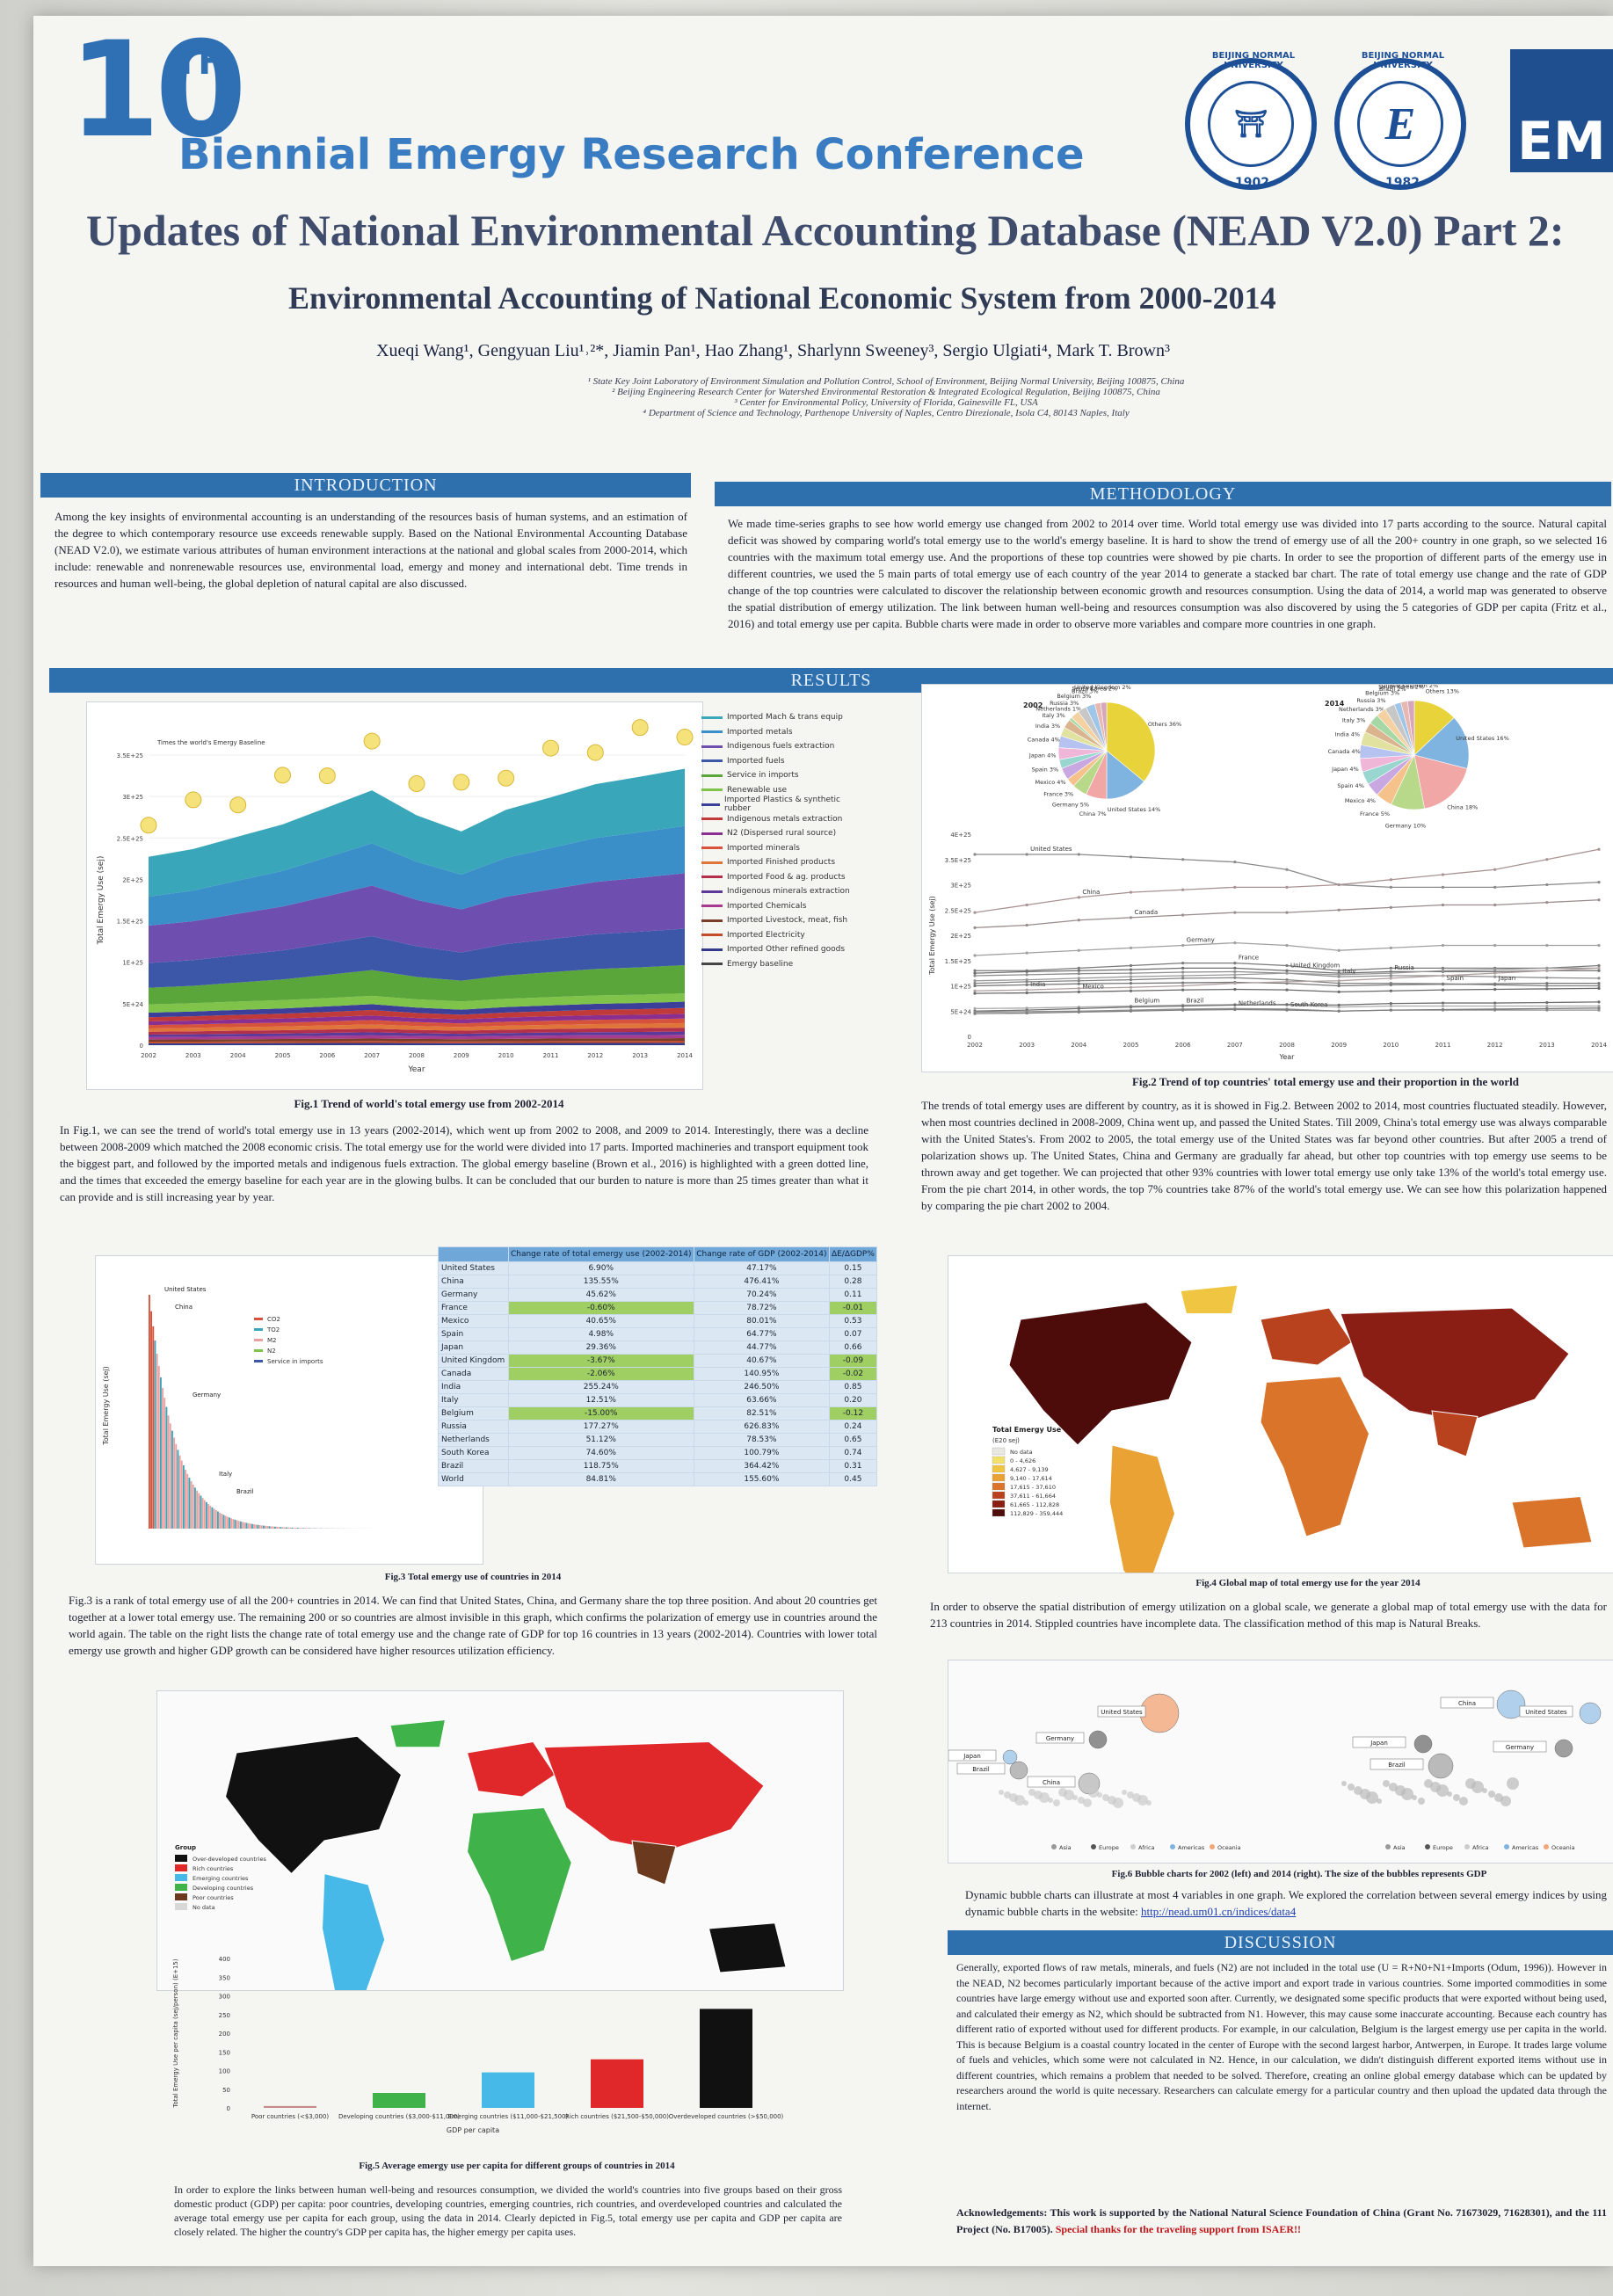 The height and width of the screenshot is (2296, 1613). Describe the element at coordinates (1058, 709) in the screenshot. I see `pie-slice-label: Netherlands 1%` at that location.